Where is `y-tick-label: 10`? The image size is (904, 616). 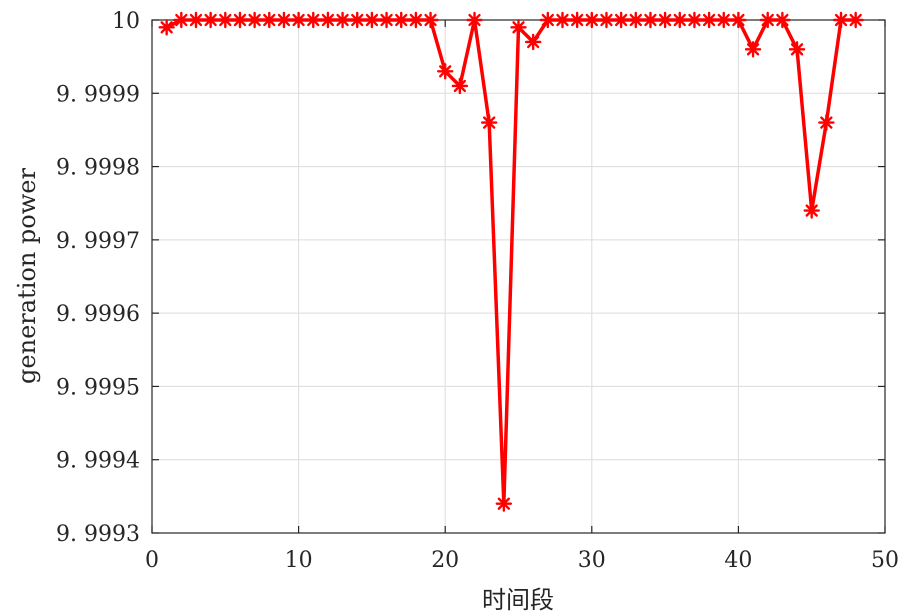
y-tick-label: 10 is located at coordinates (126, 21).